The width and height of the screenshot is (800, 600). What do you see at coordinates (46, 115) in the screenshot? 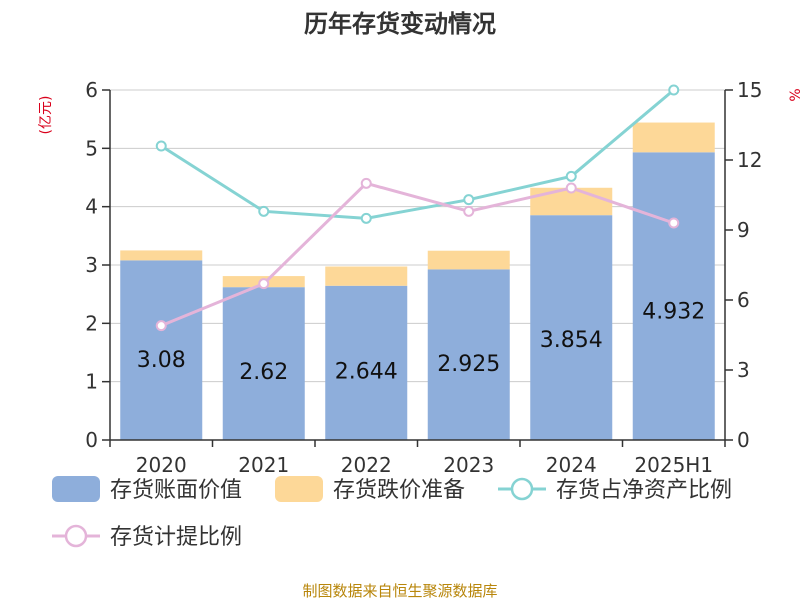
I see `y-left-unit: (亿元)` at bounding box center [46, 115].